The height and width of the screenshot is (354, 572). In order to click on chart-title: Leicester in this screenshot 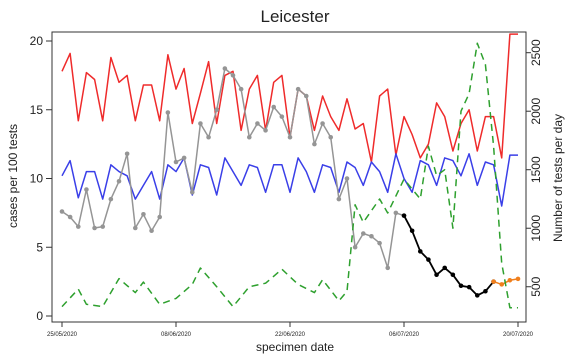, I will do `click(295, 16)`.